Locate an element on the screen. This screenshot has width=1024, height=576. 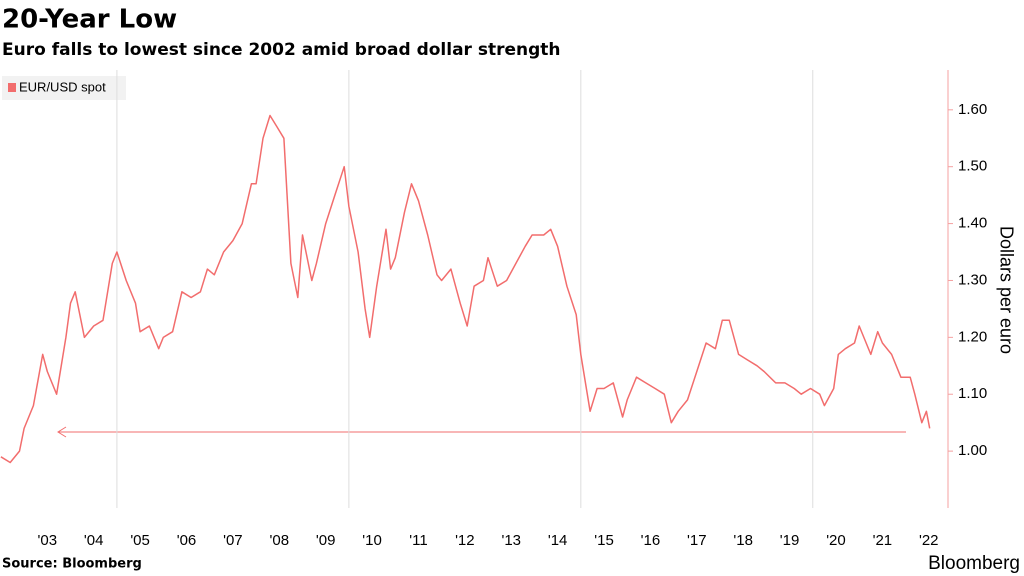
x-tick-label: '07 is located at coordinates (233, 540).